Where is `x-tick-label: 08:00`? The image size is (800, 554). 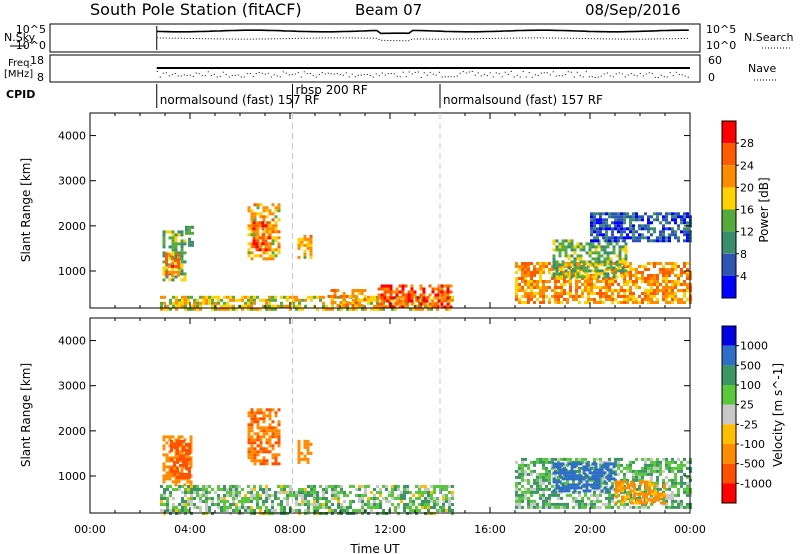
x-tick-label: 08:00 is located at coordinates (290, 529).